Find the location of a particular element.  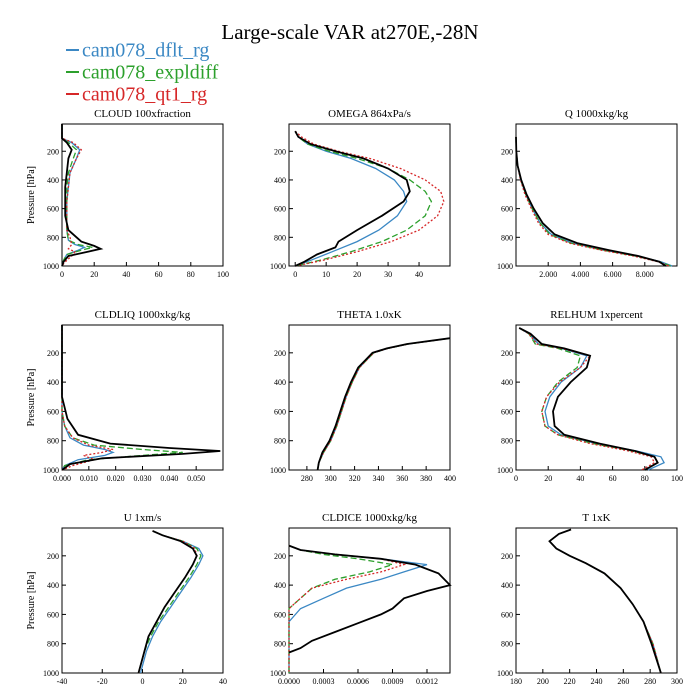

panel-6-ytick-label: 800 is located at coordinates (507, 441).